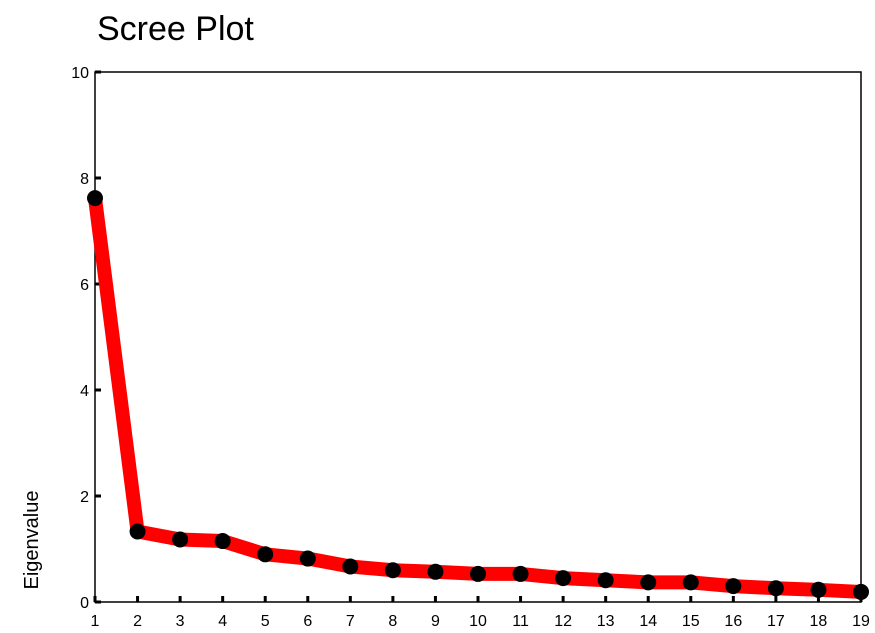  Describe the element at coordinates (84, 285) in the screenshot. I see `y-tick-label: 6` at that location.